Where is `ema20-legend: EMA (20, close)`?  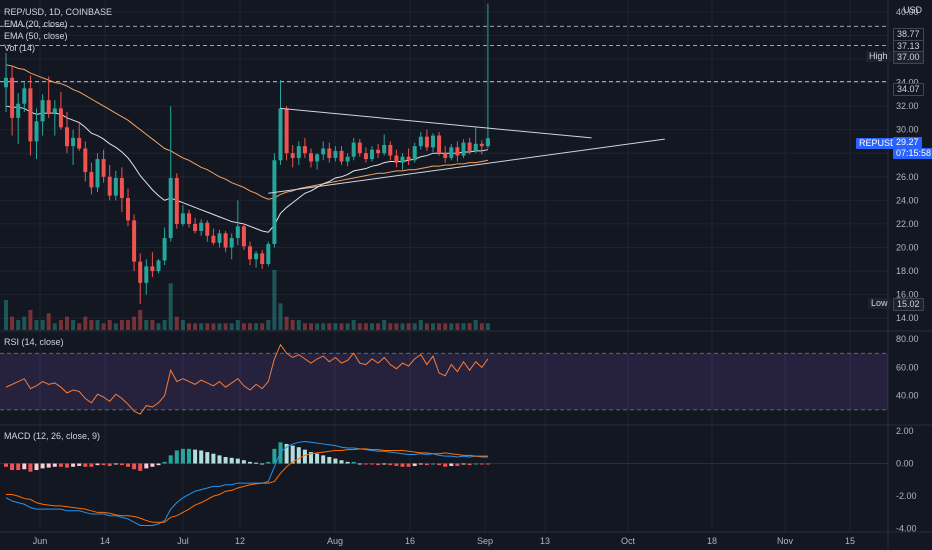
ema20-legend: EMA (20, close) is located at coordinates (36, 24).